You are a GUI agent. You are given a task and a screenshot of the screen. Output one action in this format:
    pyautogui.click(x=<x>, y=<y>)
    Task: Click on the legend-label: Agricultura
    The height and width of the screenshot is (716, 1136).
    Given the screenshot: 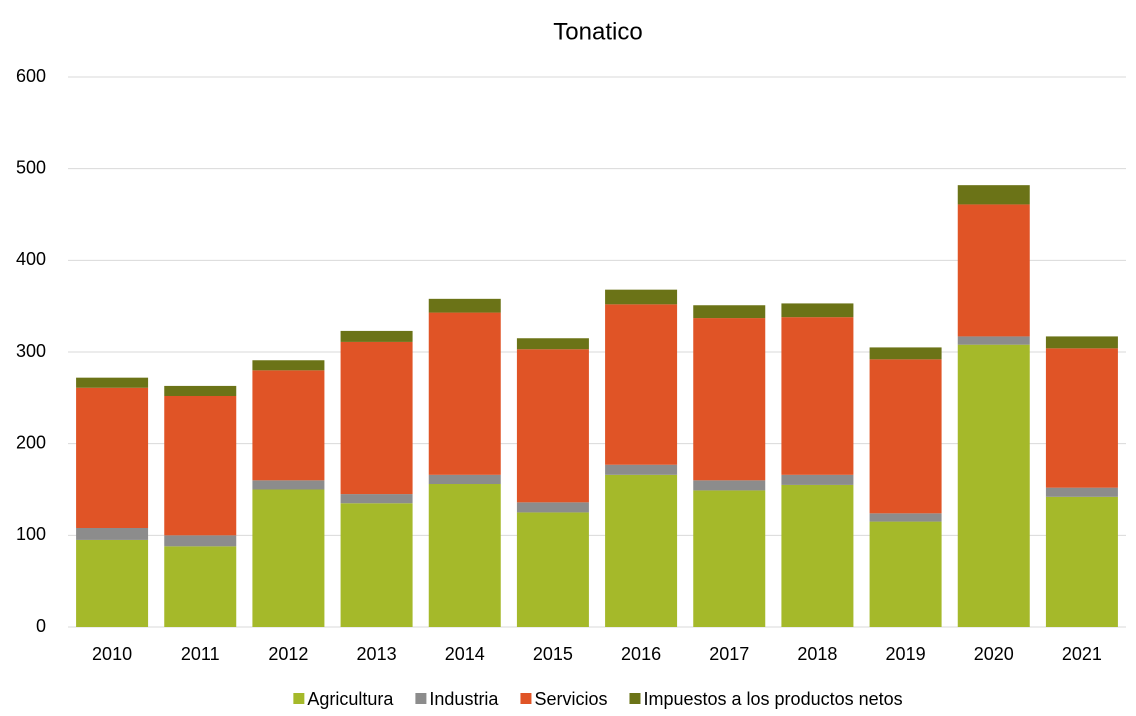 What is the action you would take?
    pyautogui.click(x=350, y=699)
    